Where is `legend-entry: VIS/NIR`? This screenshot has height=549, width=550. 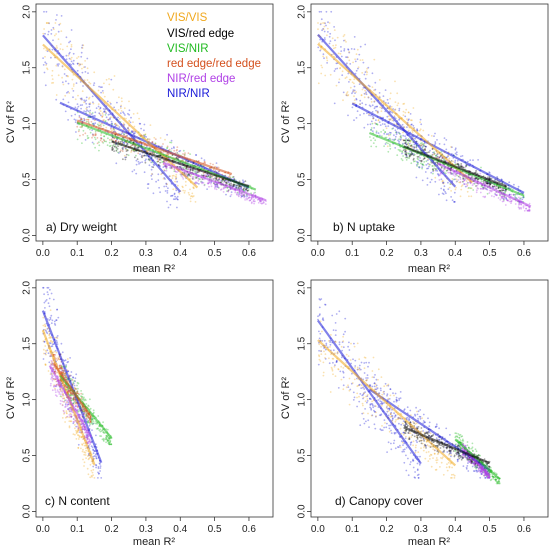
legend-entry: VIS/NIR is located at coordinates (188, 49).